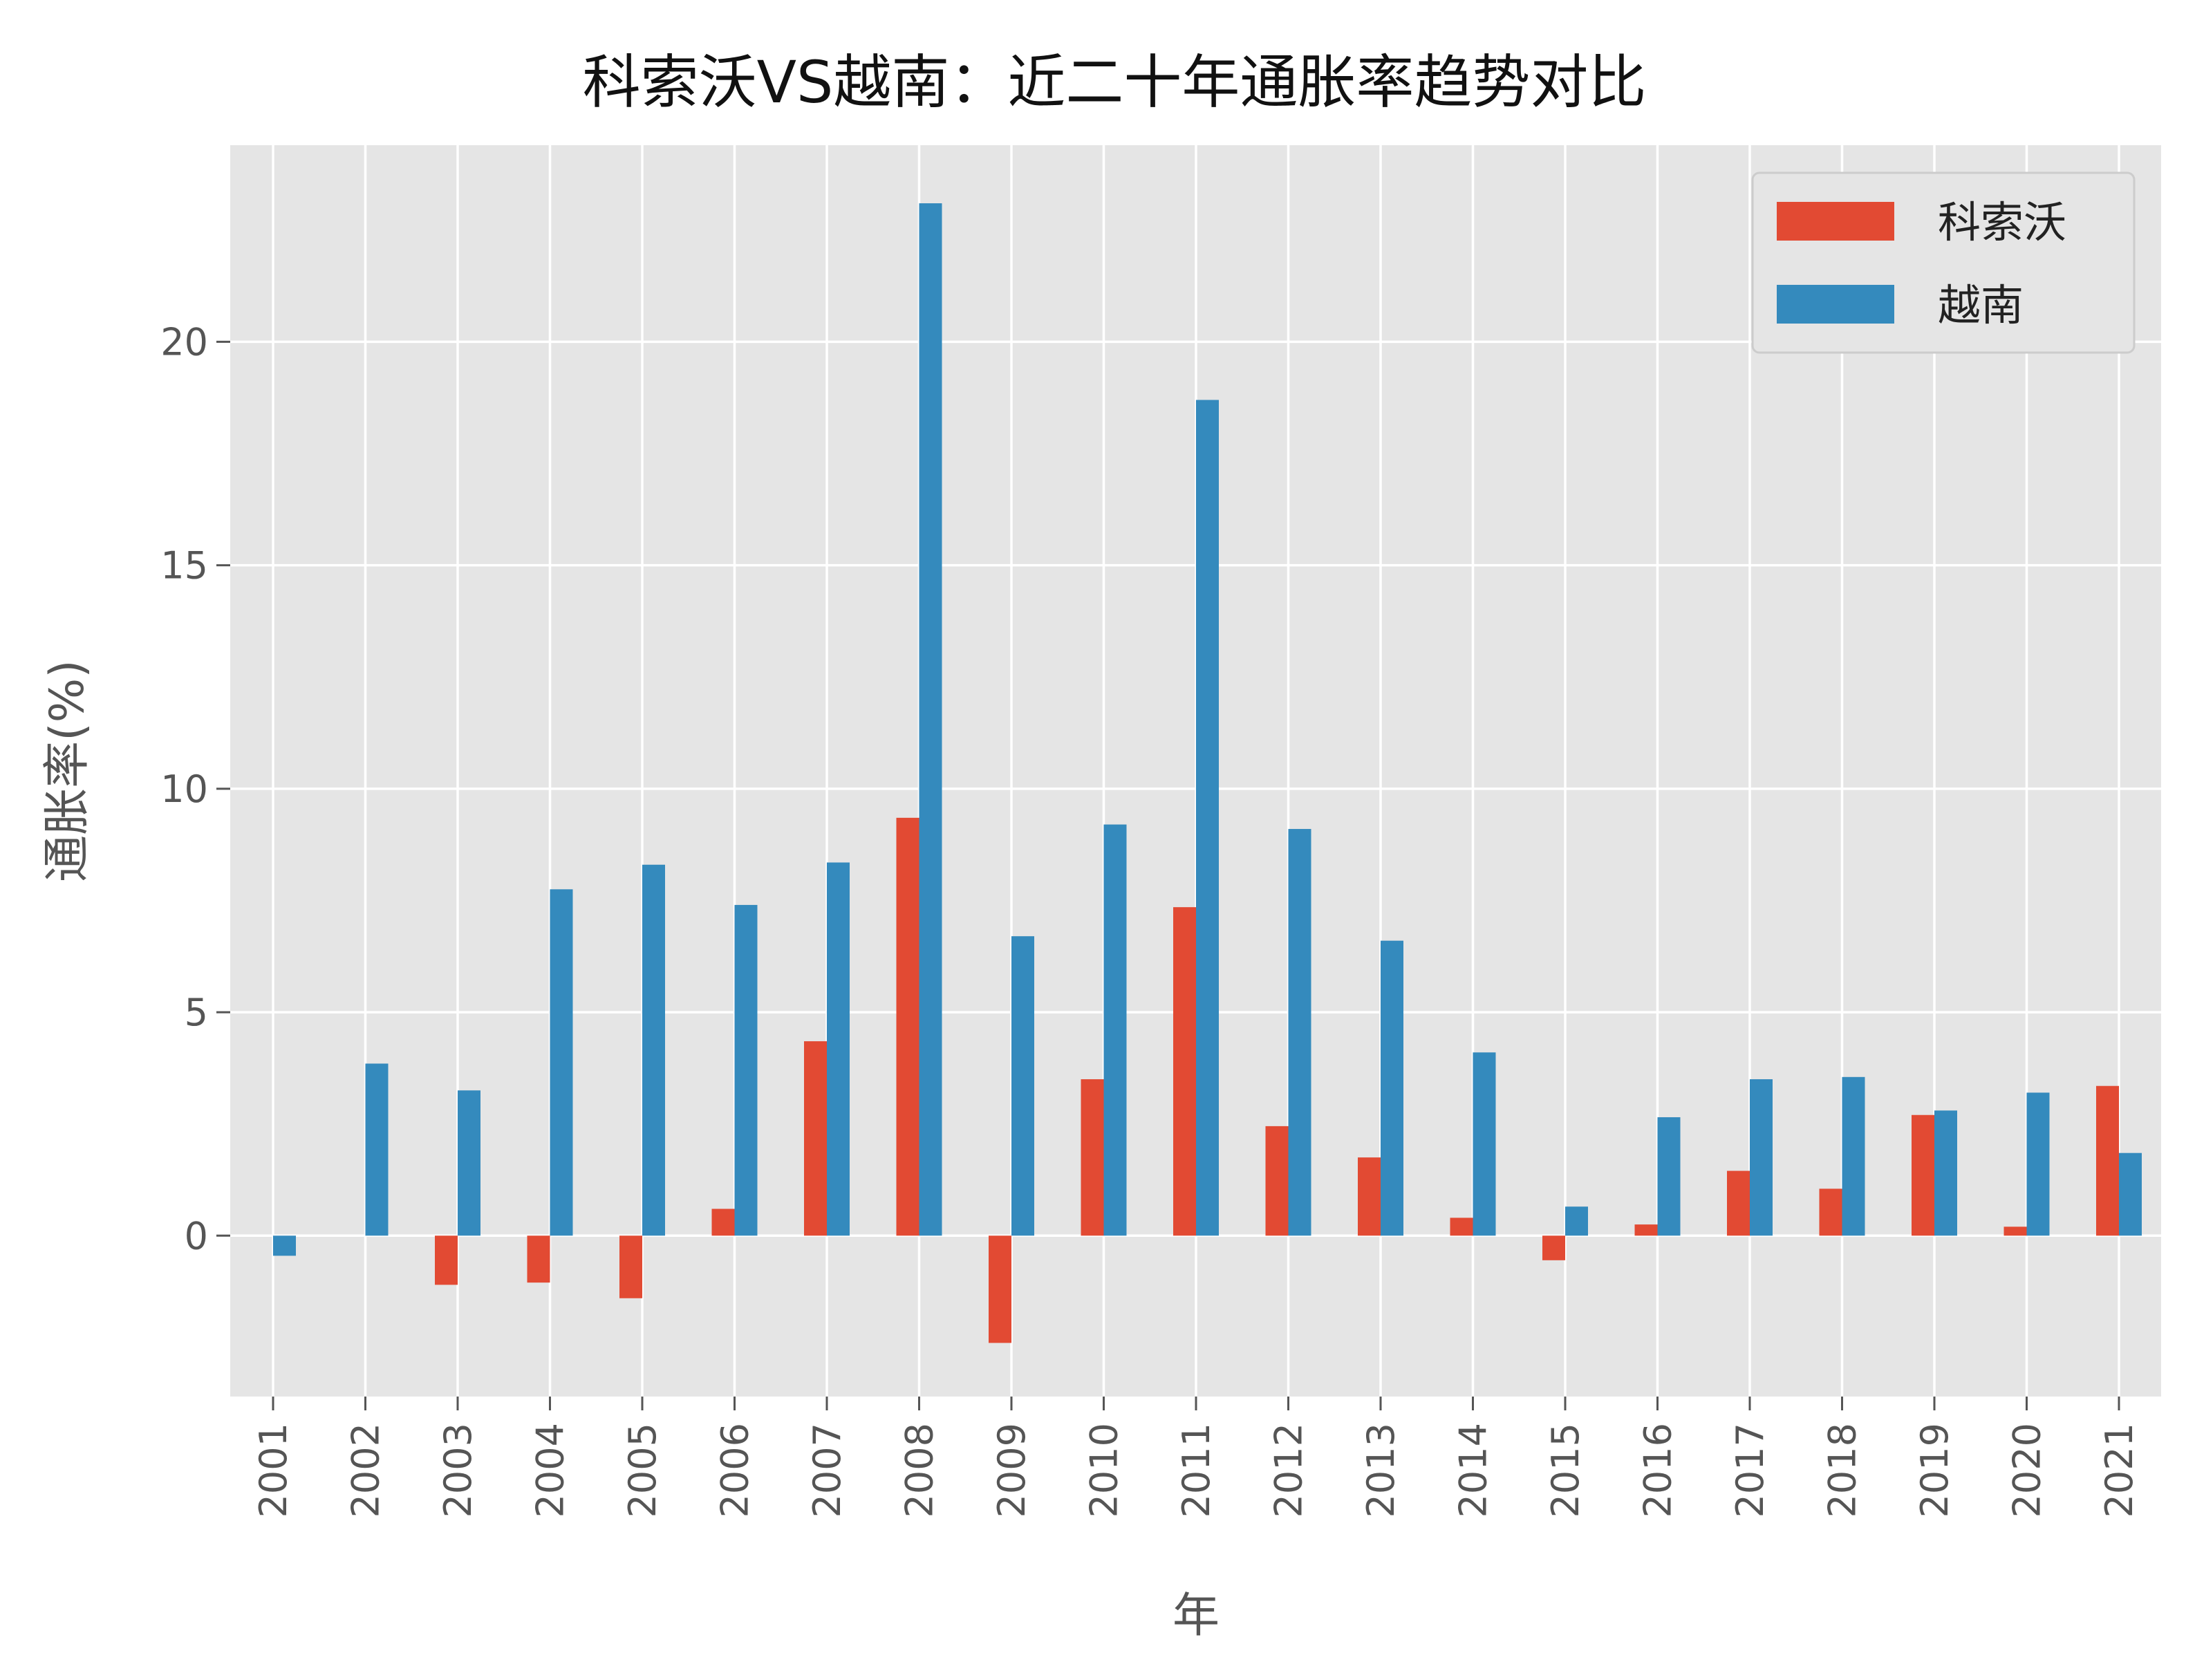  What do you see at coordinates (1934, 1470) in the screenshot?
I see `x-tick-label: 2019` at bounding box center [1934, 1470].